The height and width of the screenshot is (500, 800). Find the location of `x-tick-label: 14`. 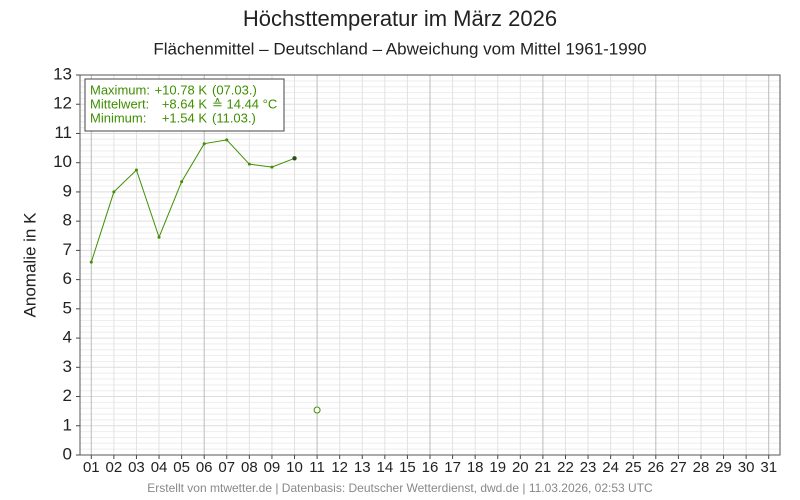

x-tick-label: 14 is located at coordinates (384, 467).